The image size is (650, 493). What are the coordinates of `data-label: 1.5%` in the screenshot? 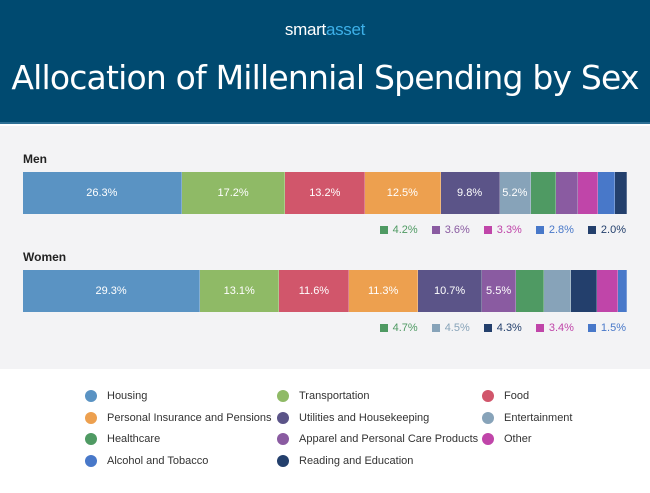 It's located at (606, 328).